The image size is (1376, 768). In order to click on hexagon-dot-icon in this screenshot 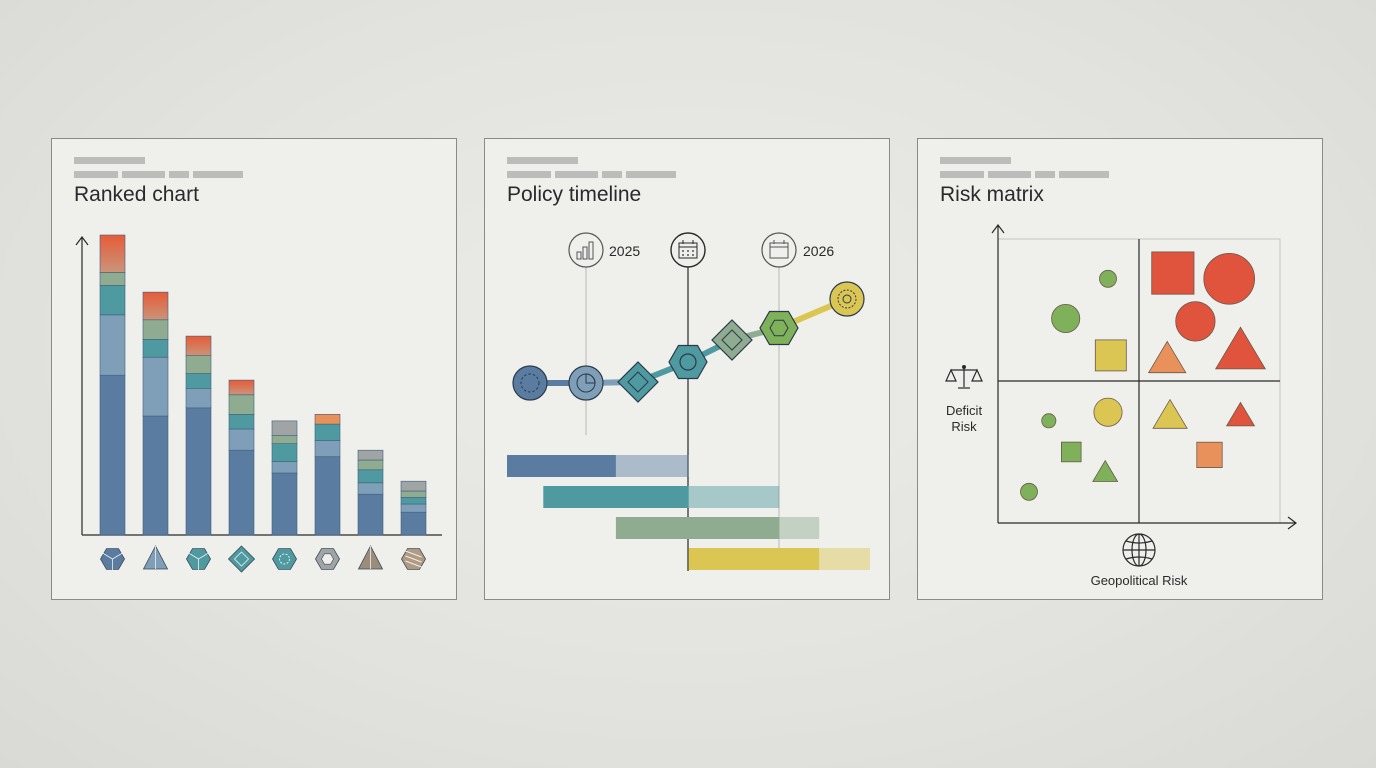, I will do `click(284, 559)`.